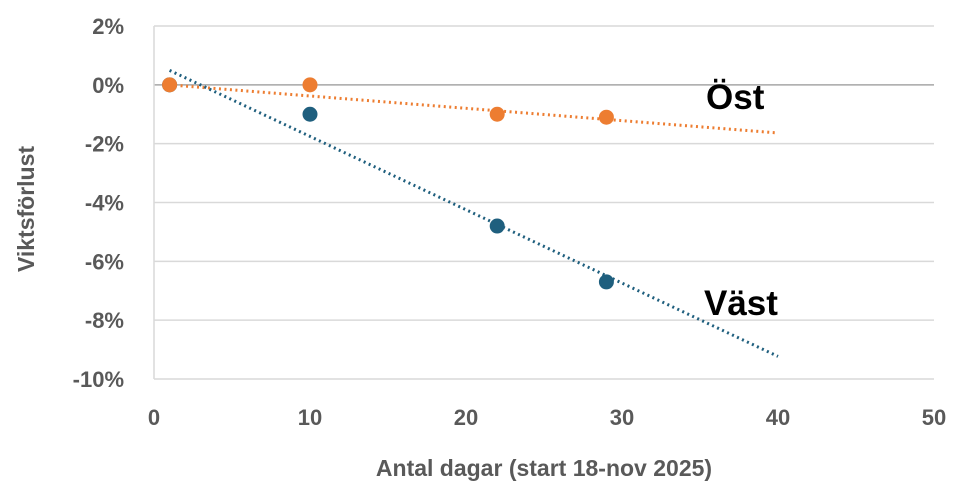 The height and width of the screenshot is (487, 959). What do you see at coordinates (104, 203) in the screenshot?
I see `y-tick-label: -4%` at bounding box center [104, 203].